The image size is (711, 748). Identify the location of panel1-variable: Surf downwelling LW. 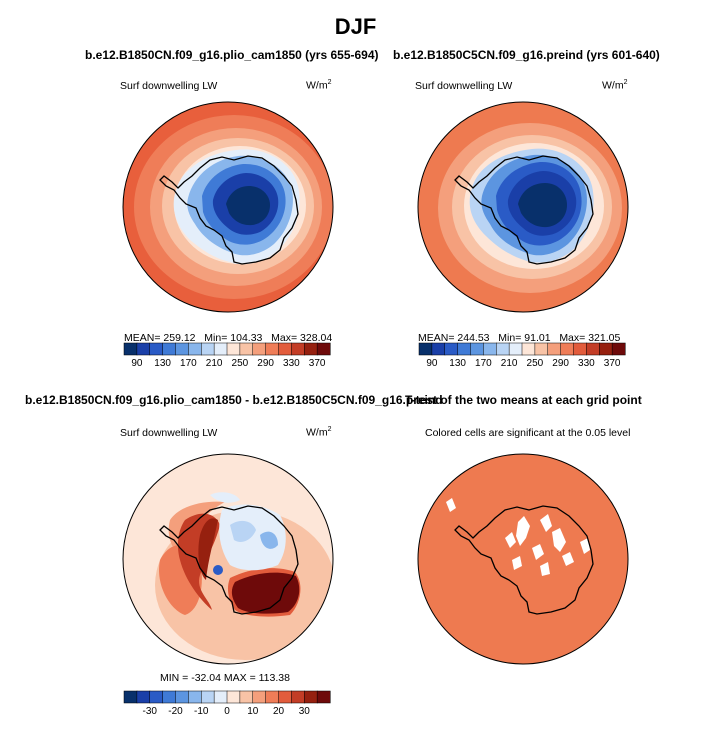
(169, 86).